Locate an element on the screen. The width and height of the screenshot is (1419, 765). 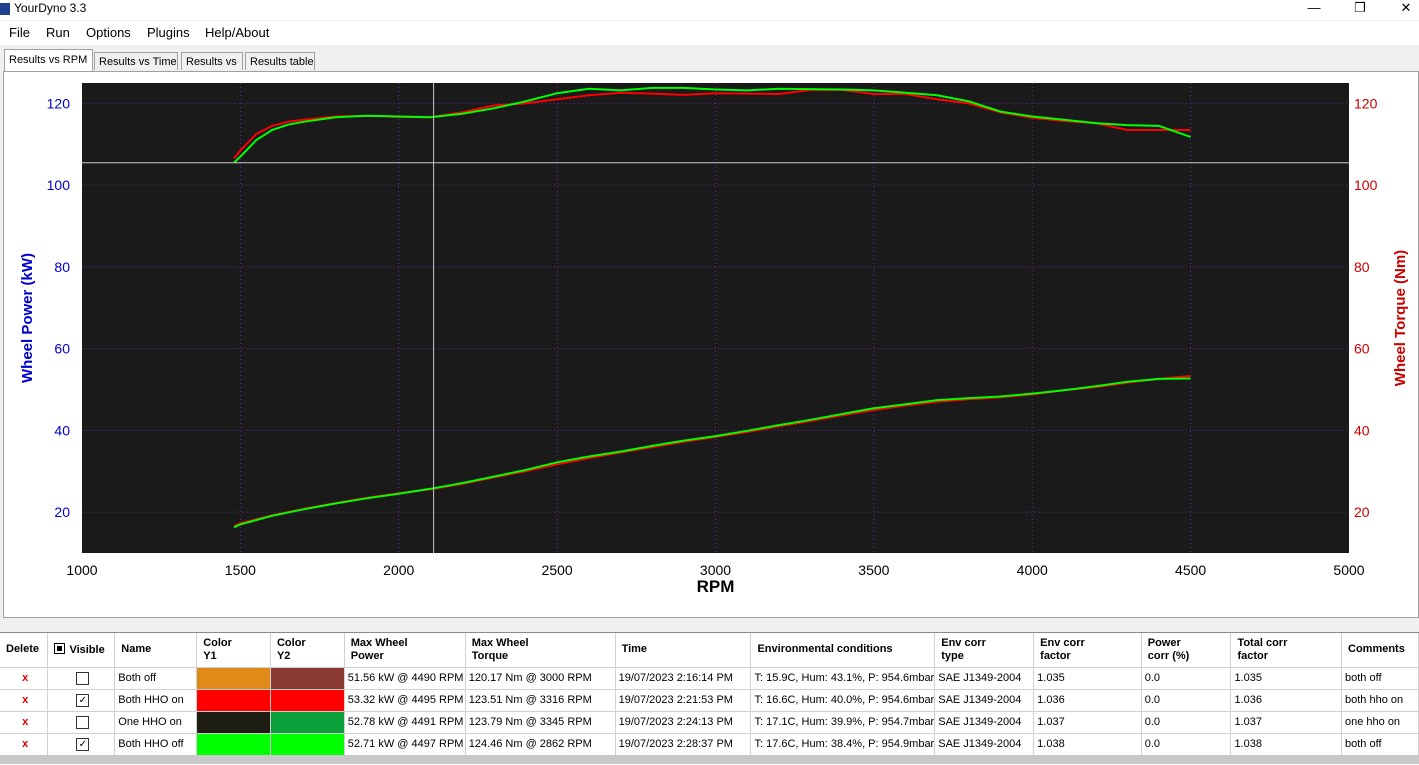
x-tick-label: 2000 is located at coordinates (398, 570).